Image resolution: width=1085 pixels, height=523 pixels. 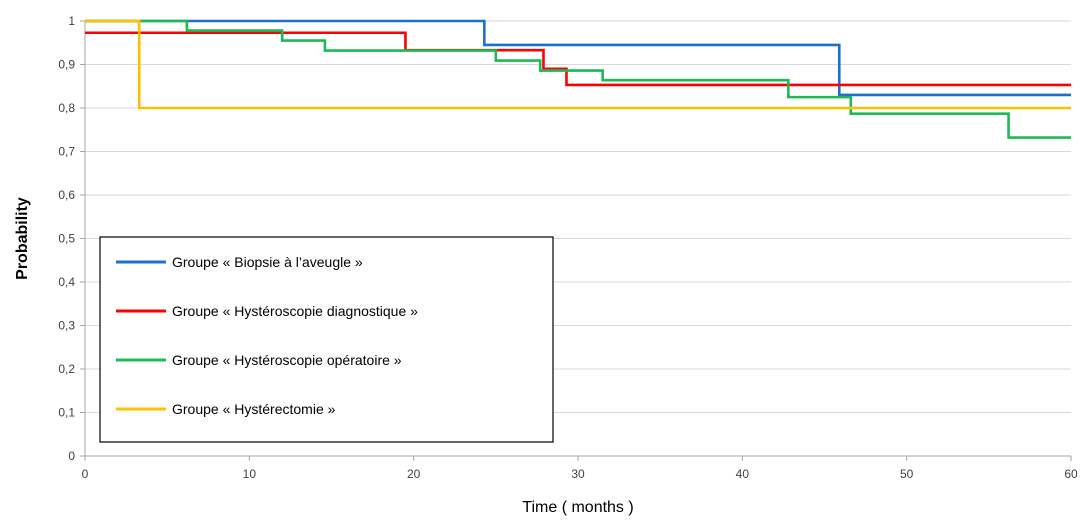 I want to click on y-tick-label: 0,2, so click(x=66, y=369).